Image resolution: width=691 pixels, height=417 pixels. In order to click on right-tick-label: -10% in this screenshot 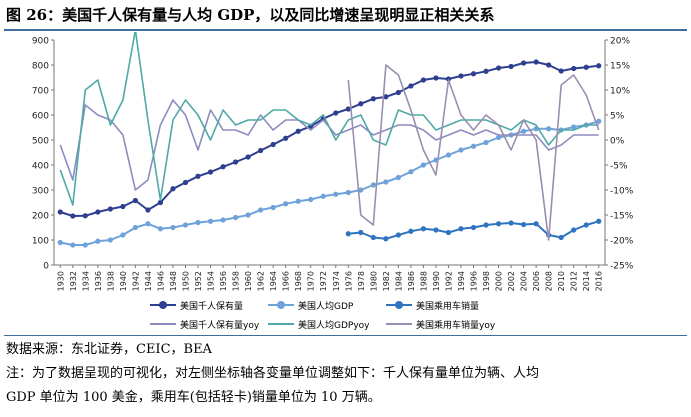, I will do `click(622, 192)`.